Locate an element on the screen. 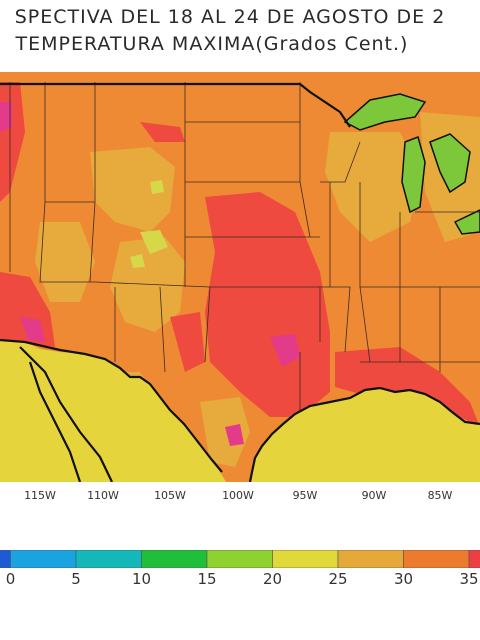 The image size is (480, 640). great-lakes is located at coordinates (411, 164).